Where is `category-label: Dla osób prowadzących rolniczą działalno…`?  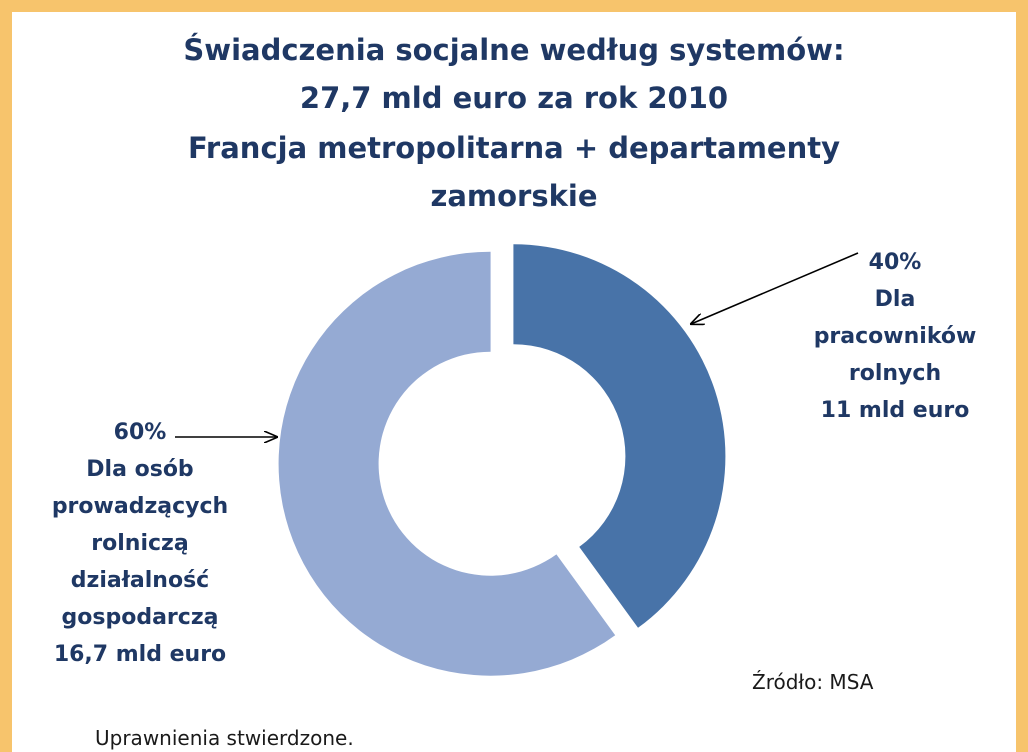 category-label: Dla osób prowadzących rolniczą działalno… is located at coordinates (140, 543).